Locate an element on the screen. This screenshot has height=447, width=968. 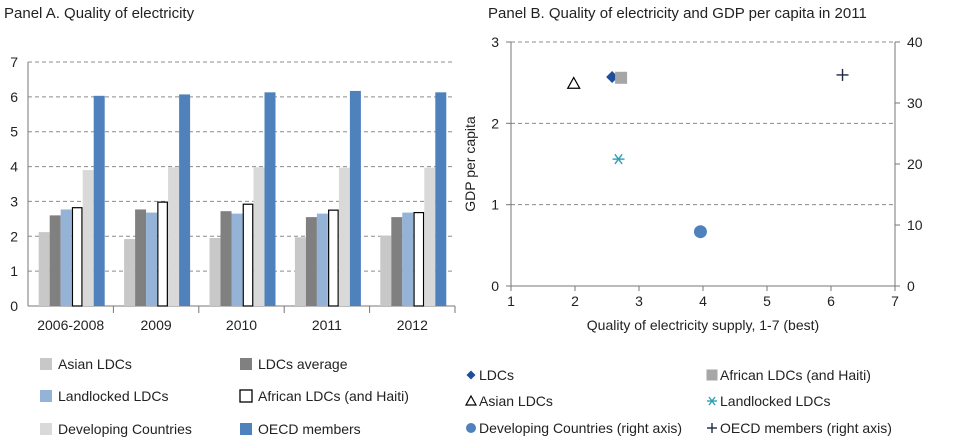
bar-african-ldcs-and-haiti-2010 is located at coordinates (248, 255).